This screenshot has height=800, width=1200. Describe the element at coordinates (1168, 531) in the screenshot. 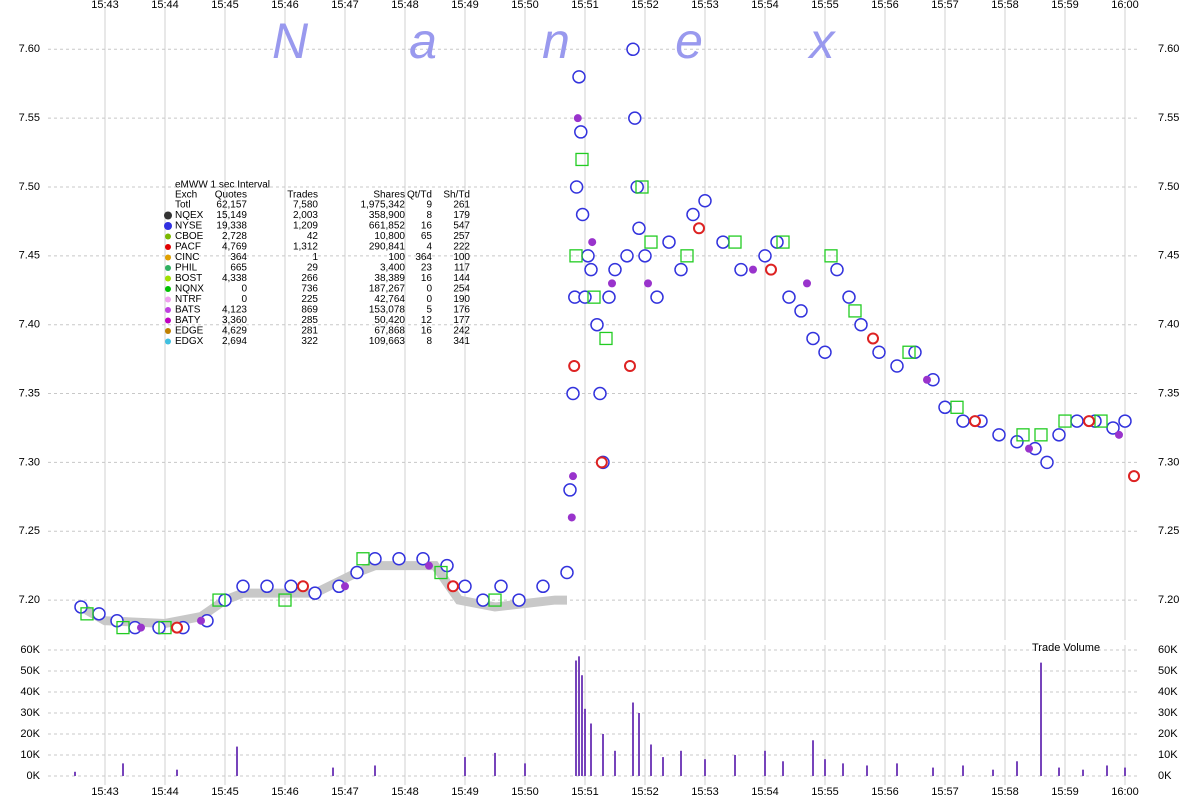

I see `y-tick-label-right: 7.25` at that location.